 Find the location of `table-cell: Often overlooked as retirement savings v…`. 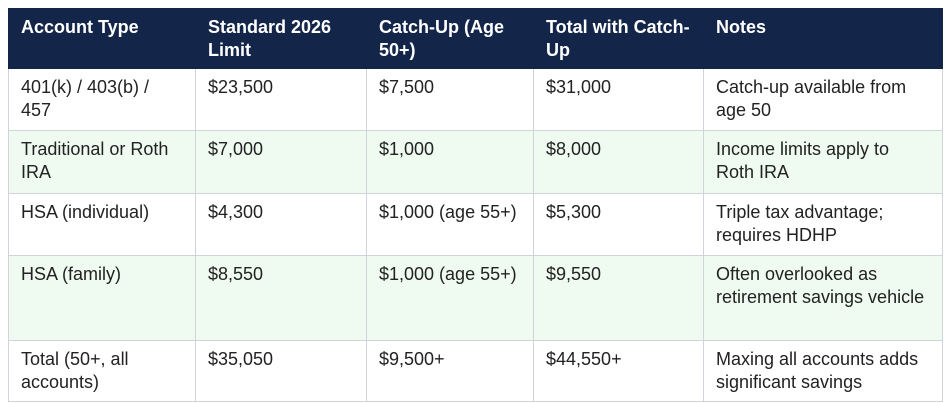

table-cell: Often overlooked as retirement savings v… is located at coordinates (823, 298).